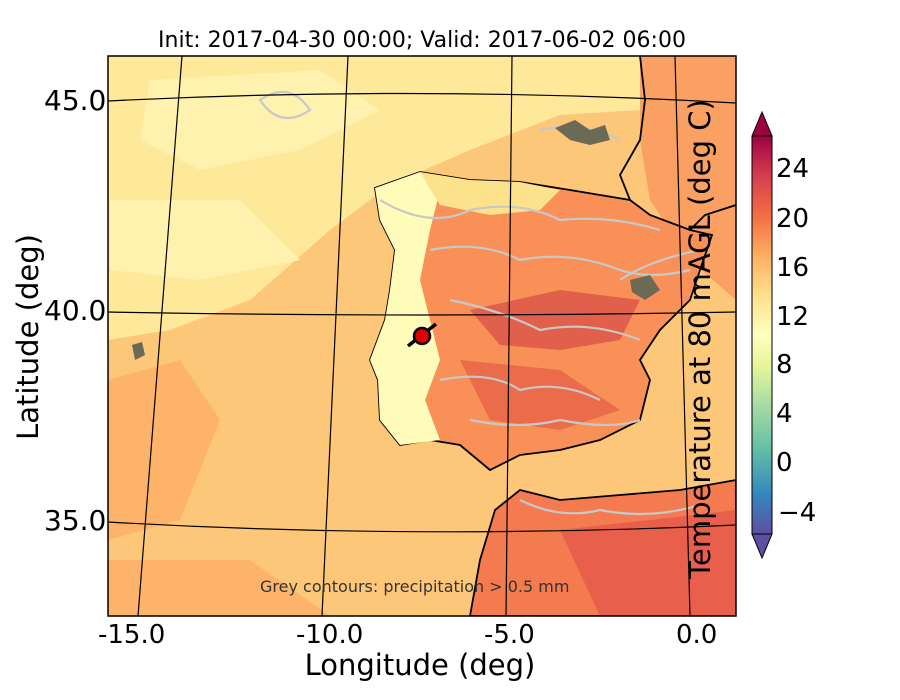  What do you see at coordinates (132, 635) in the screenshot?
I see `x-tick-label: -15.0` at bounding box center [132, 635].